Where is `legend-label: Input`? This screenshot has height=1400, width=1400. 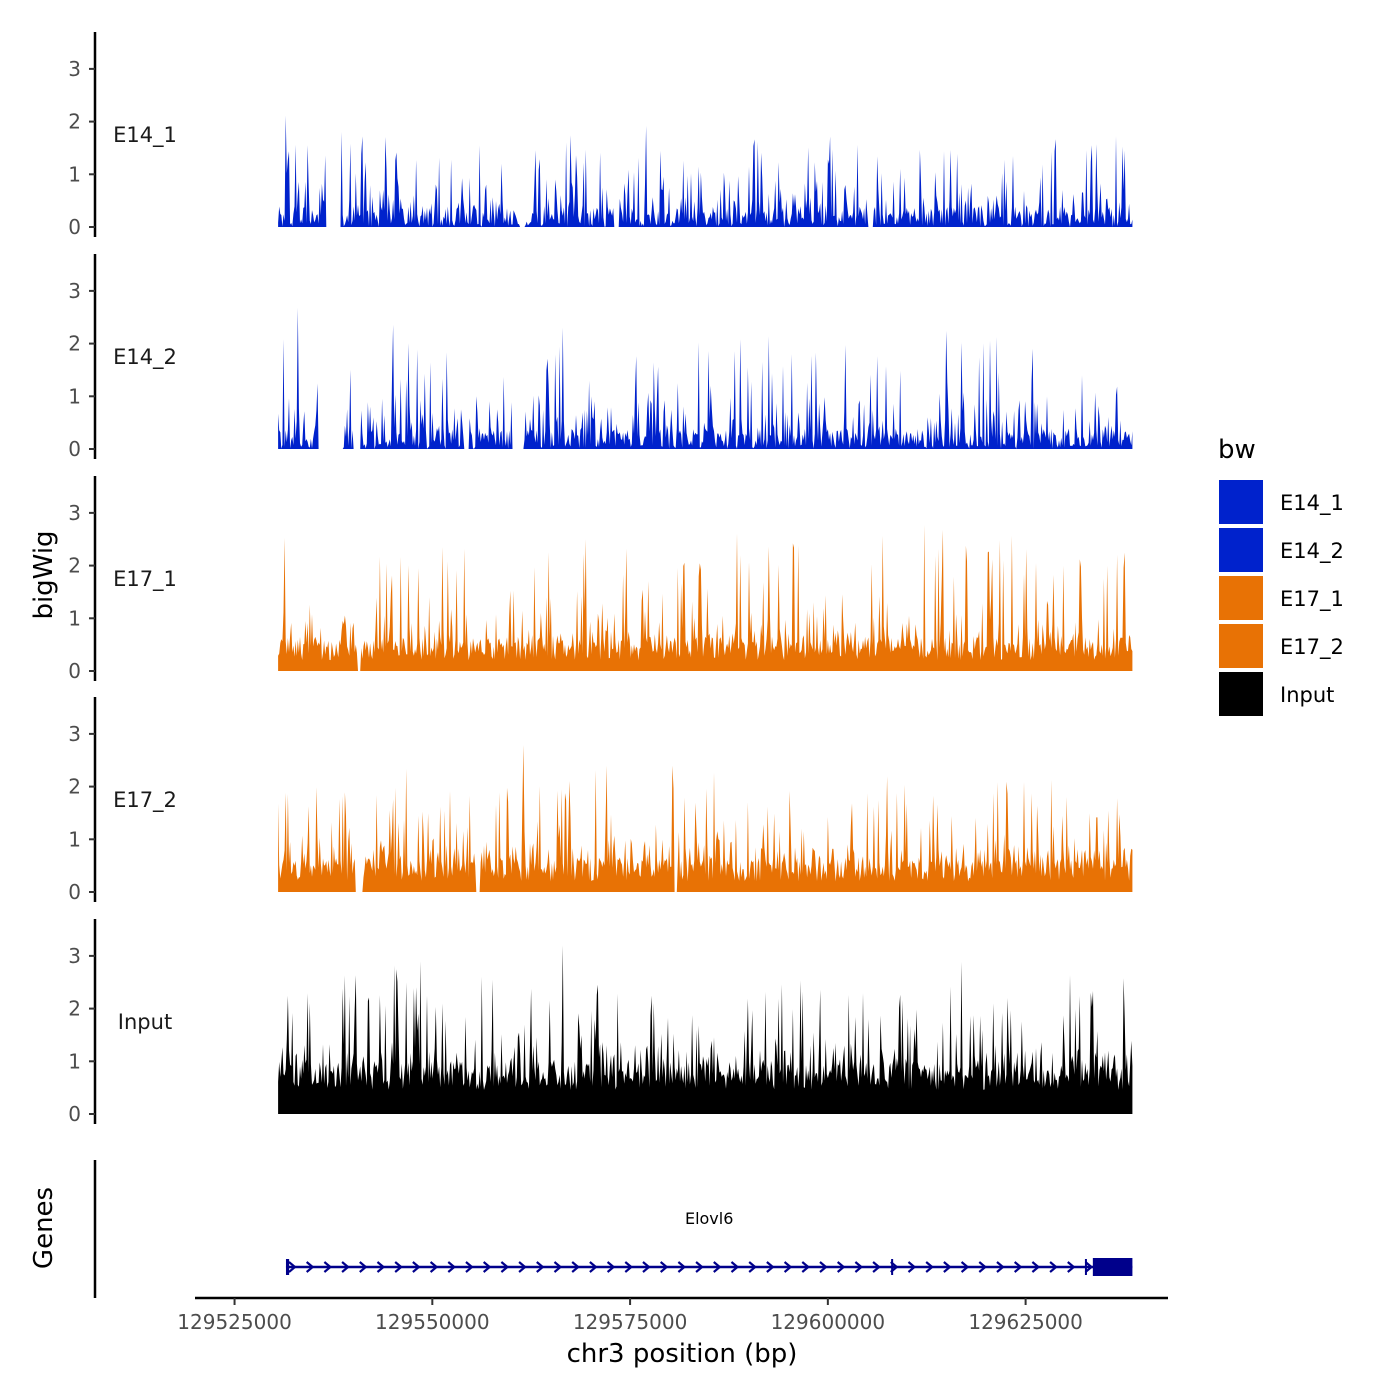 legend-label: Input is located at coordinates (1307, 695).